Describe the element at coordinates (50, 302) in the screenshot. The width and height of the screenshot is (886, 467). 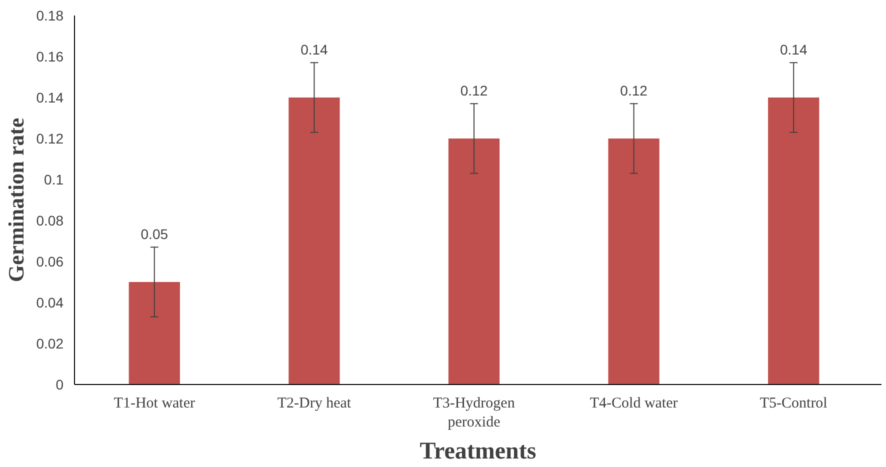
I see `y-tick-label: 0.04` at that location.